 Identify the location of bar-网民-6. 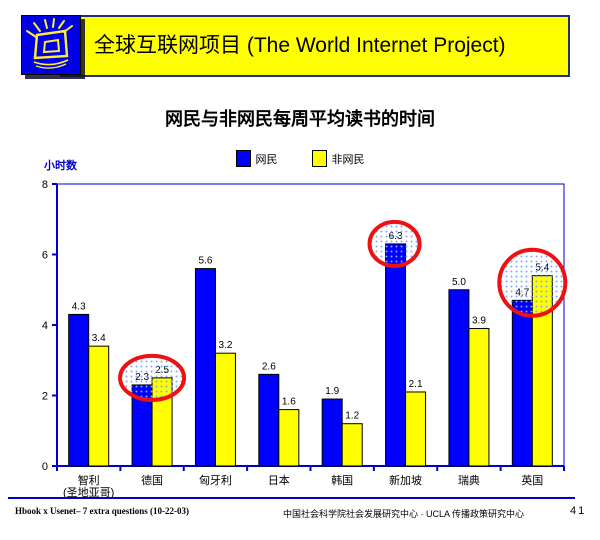
(459, 378).